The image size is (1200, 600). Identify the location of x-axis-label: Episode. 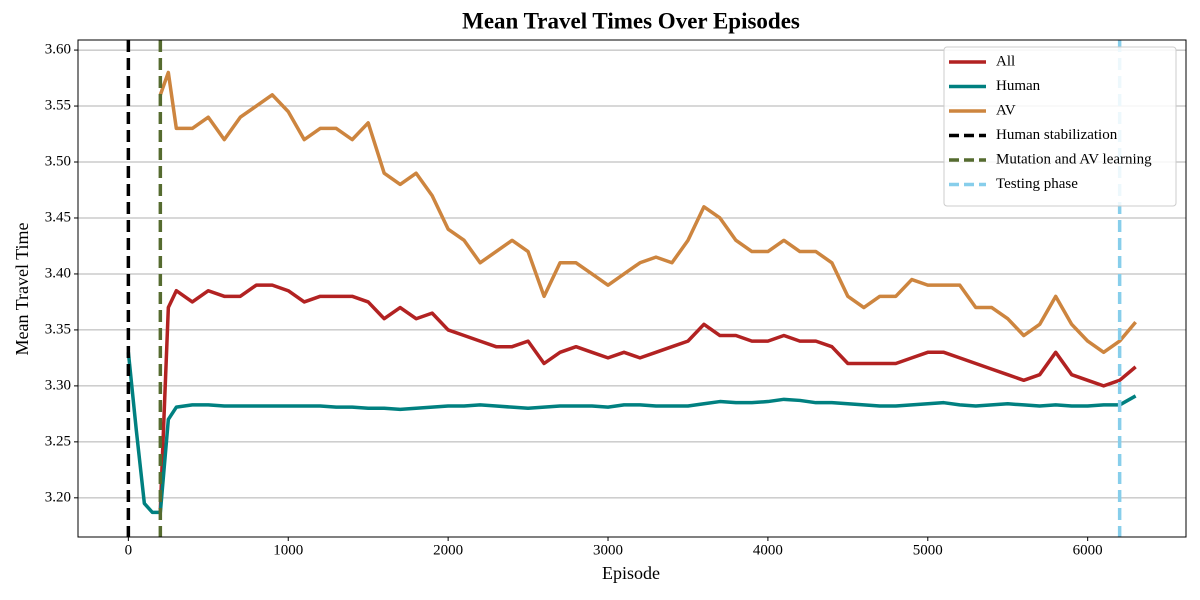
(631, 573).